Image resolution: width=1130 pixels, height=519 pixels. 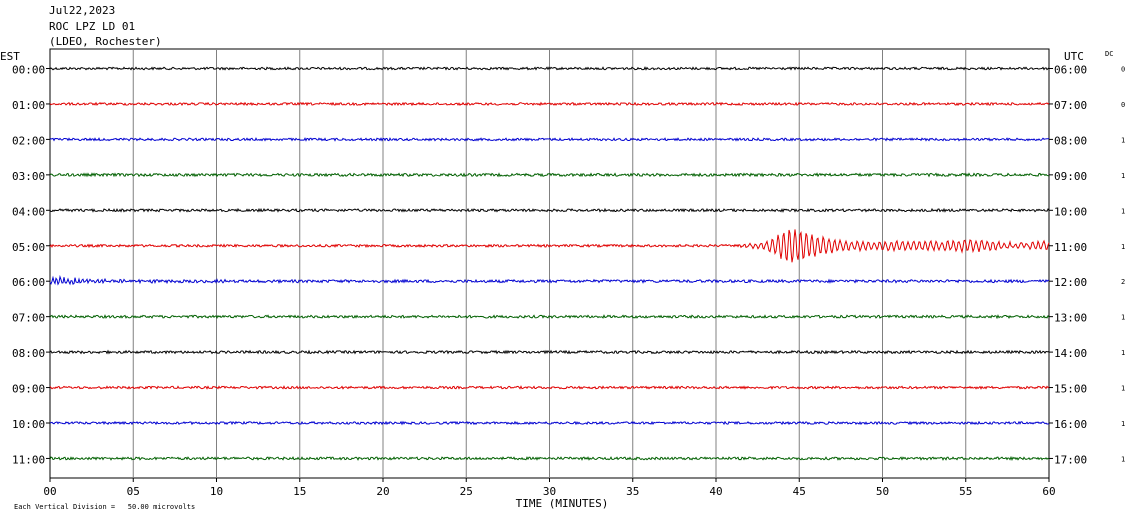 I want to click on dc-value: 2, so click(x=1123, y=282).